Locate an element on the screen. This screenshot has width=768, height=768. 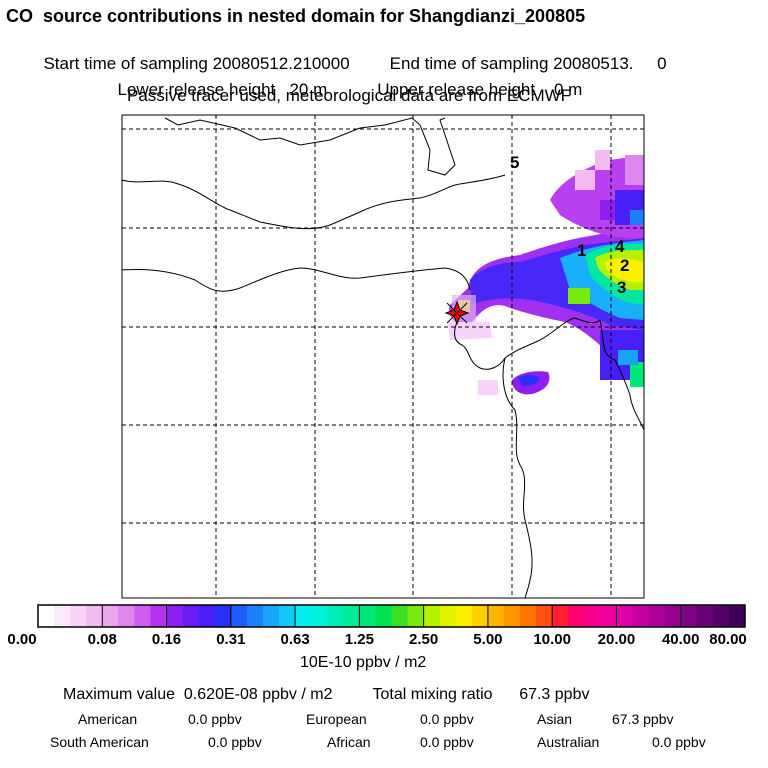
colorbar-tick-label: 1.25 is located at coordinates (359, 639).